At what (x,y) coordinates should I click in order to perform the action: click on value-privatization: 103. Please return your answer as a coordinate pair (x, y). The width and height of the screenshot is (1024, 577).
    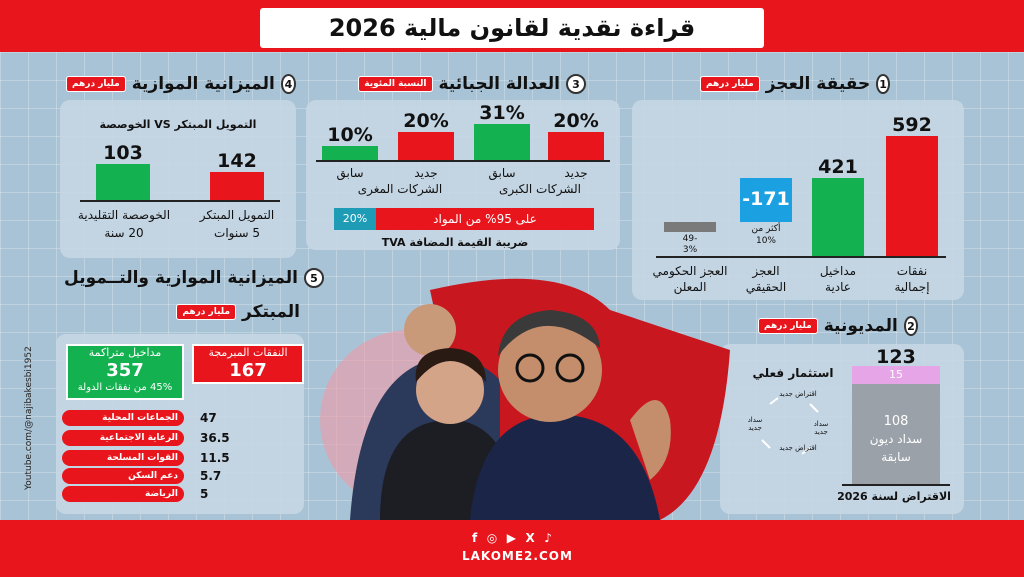
    Looking at the image, I should click on (123, 153).